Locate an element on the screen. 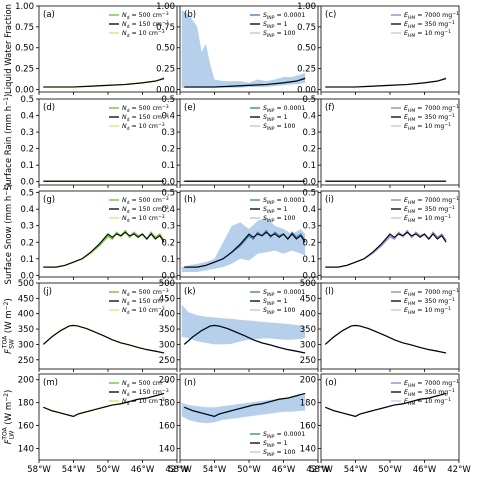 The image size is (500, 478). x-tick-label: 58°W is located at coordinates (39, 470).